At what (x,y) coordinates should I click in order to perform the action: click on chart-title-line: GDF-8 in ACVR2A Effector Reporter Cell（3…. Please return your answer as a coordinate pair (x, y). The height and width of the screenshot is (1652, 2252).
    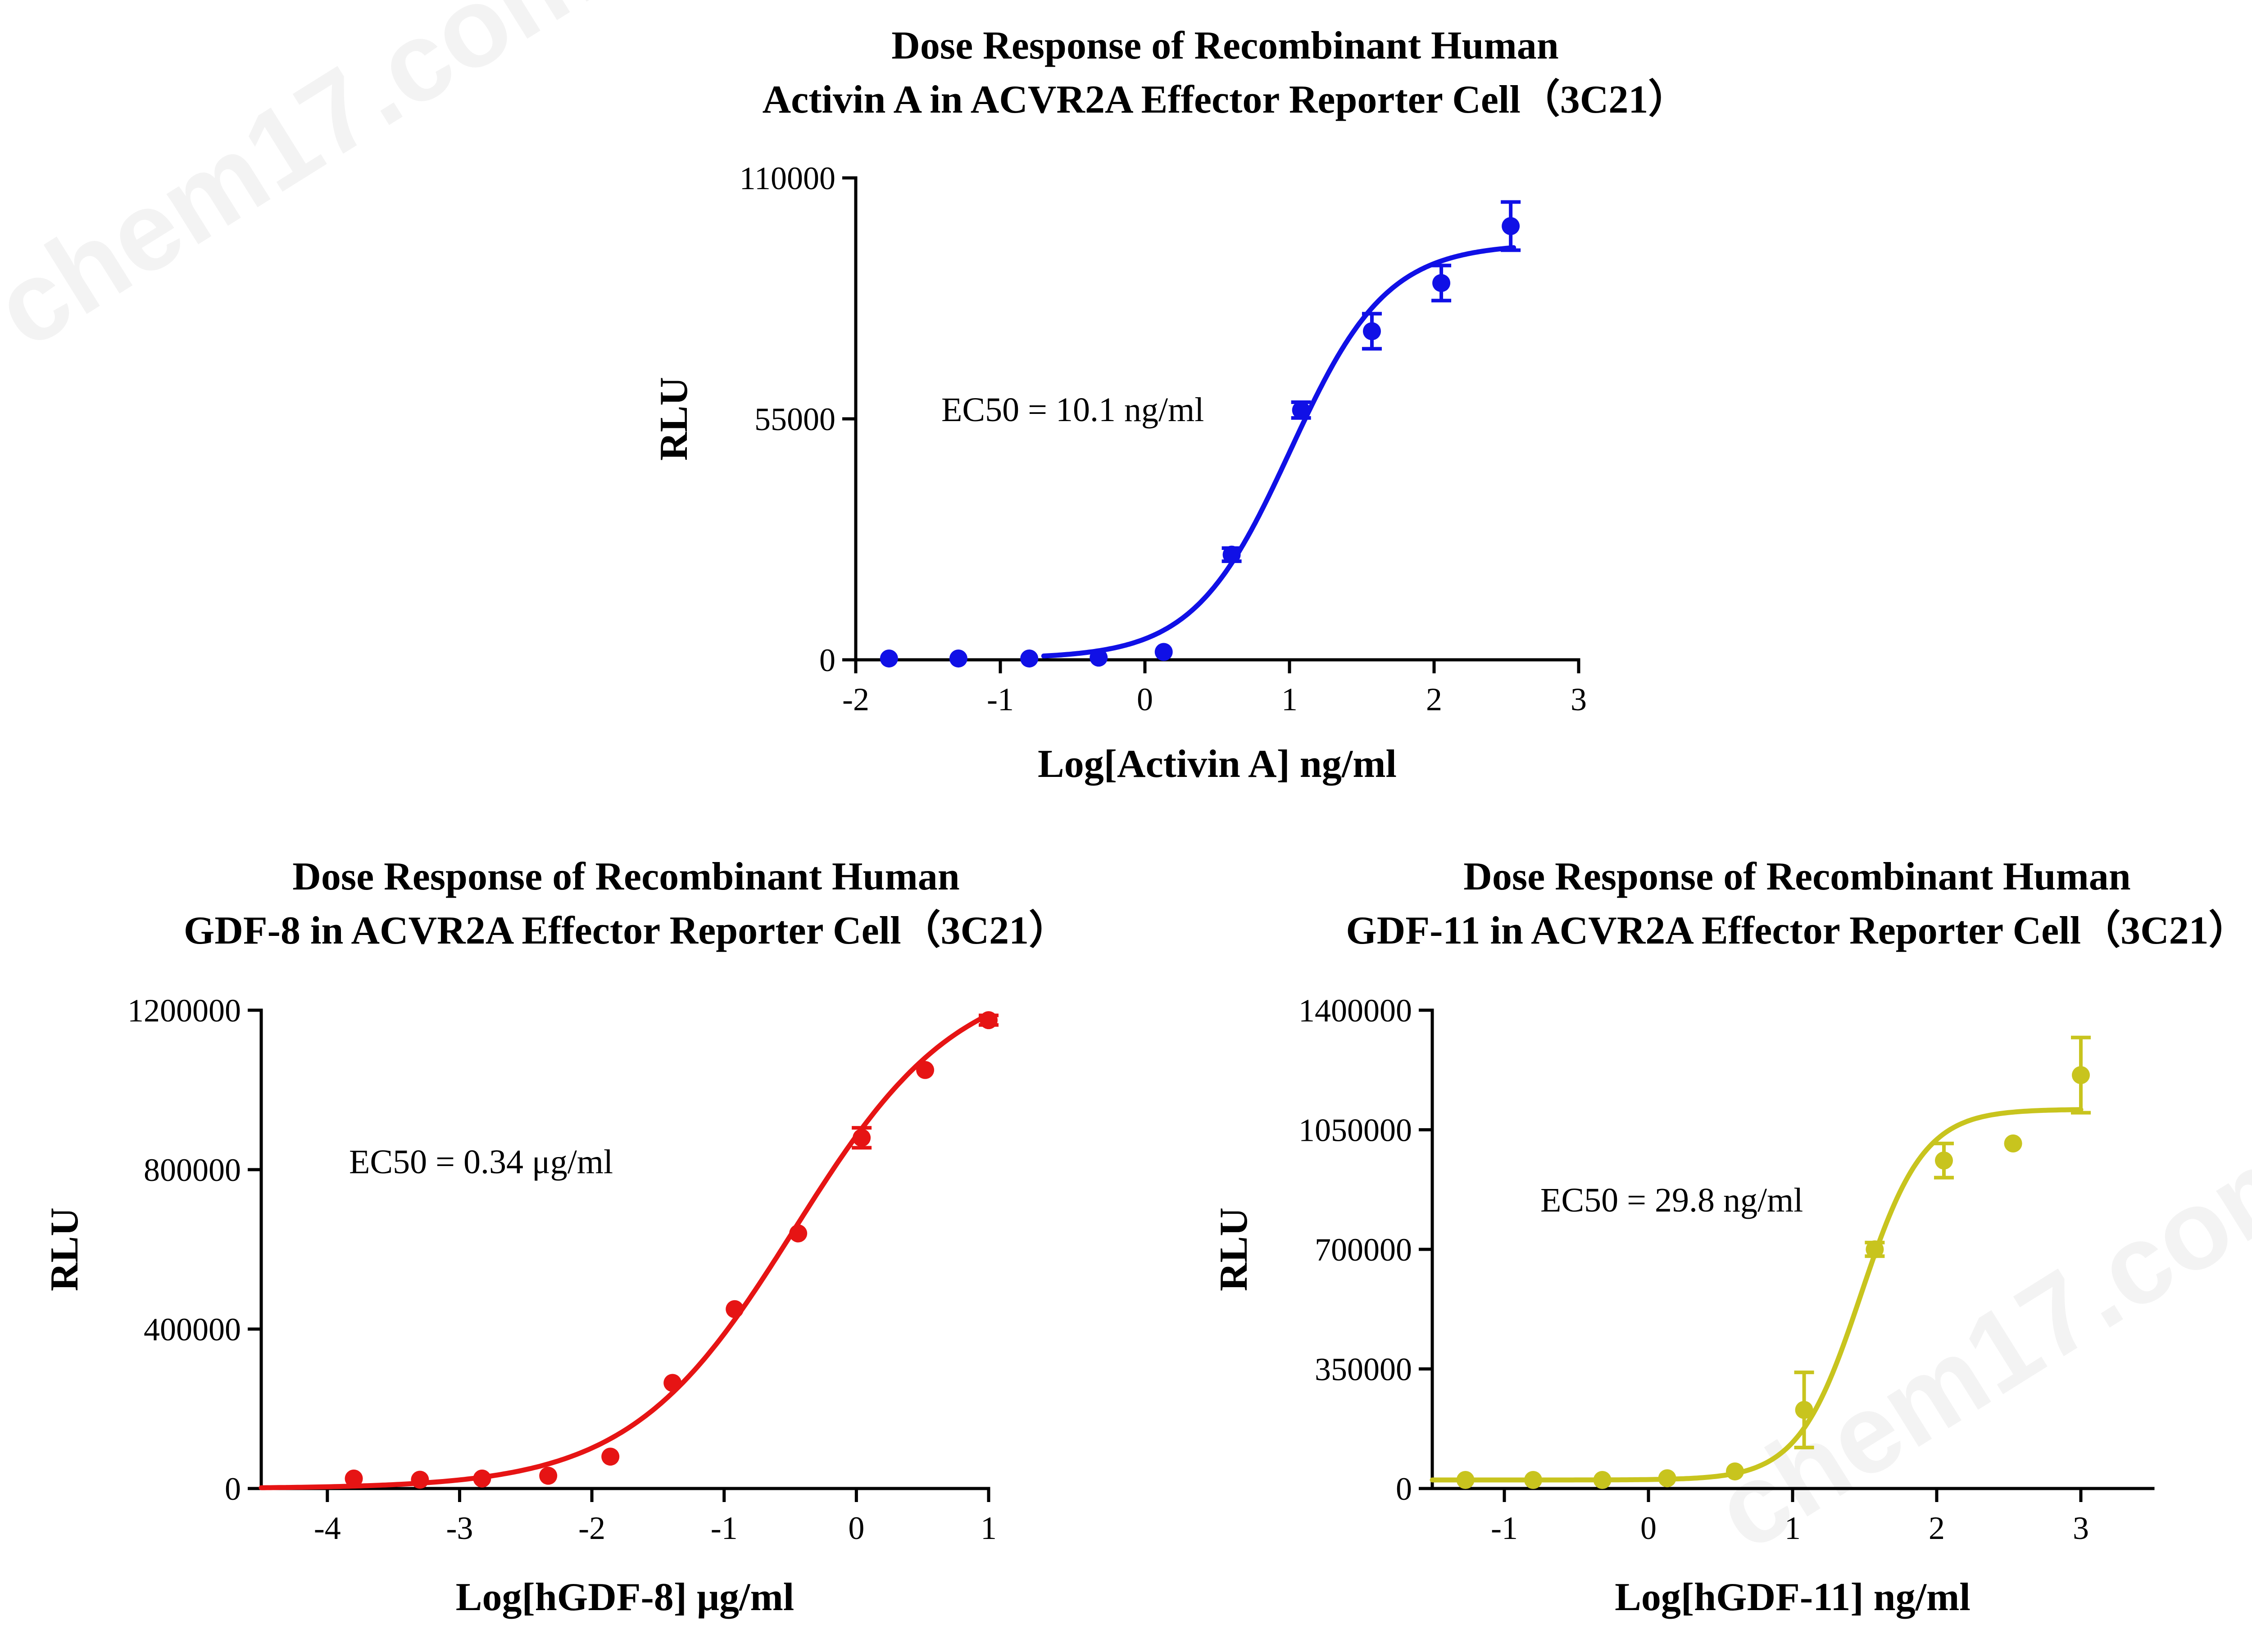
    Looking at the image, I should click on (626, 931).